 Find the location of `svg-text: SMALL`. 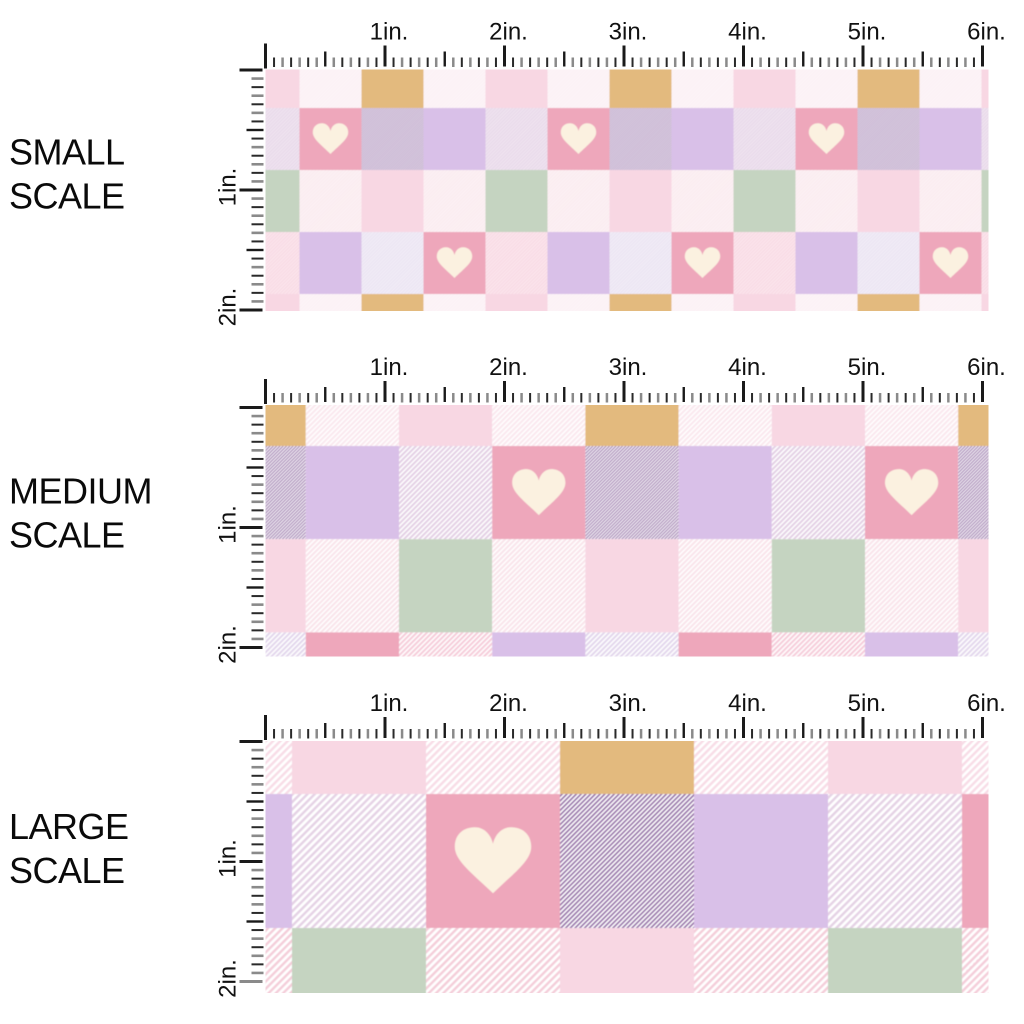

svg-text: SMALL is located at coordinates (67, 152).